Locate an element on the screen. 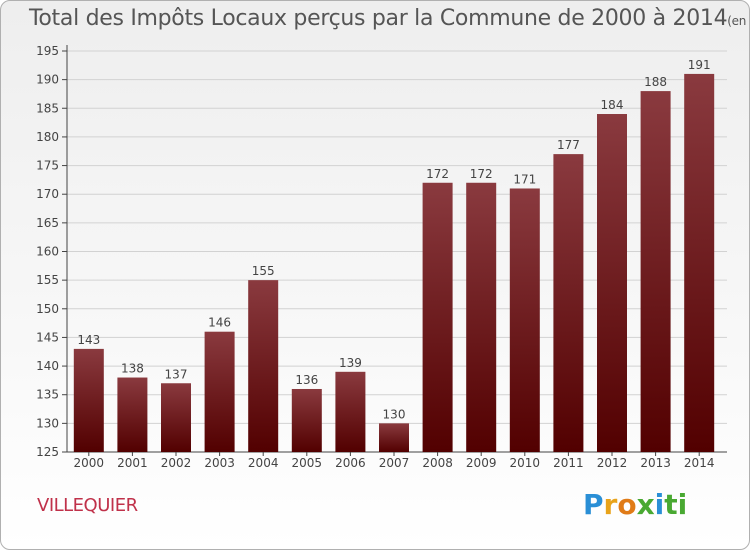  bar-value-label: 191 is located at coordinates (699, 65).